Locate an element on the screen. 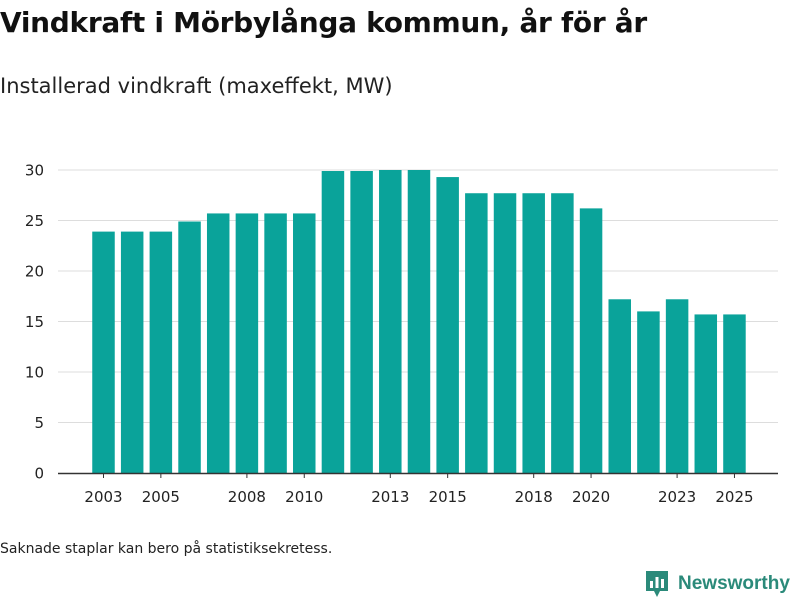  y-tick-label-5: 5 is located at coordinates (39, 423).